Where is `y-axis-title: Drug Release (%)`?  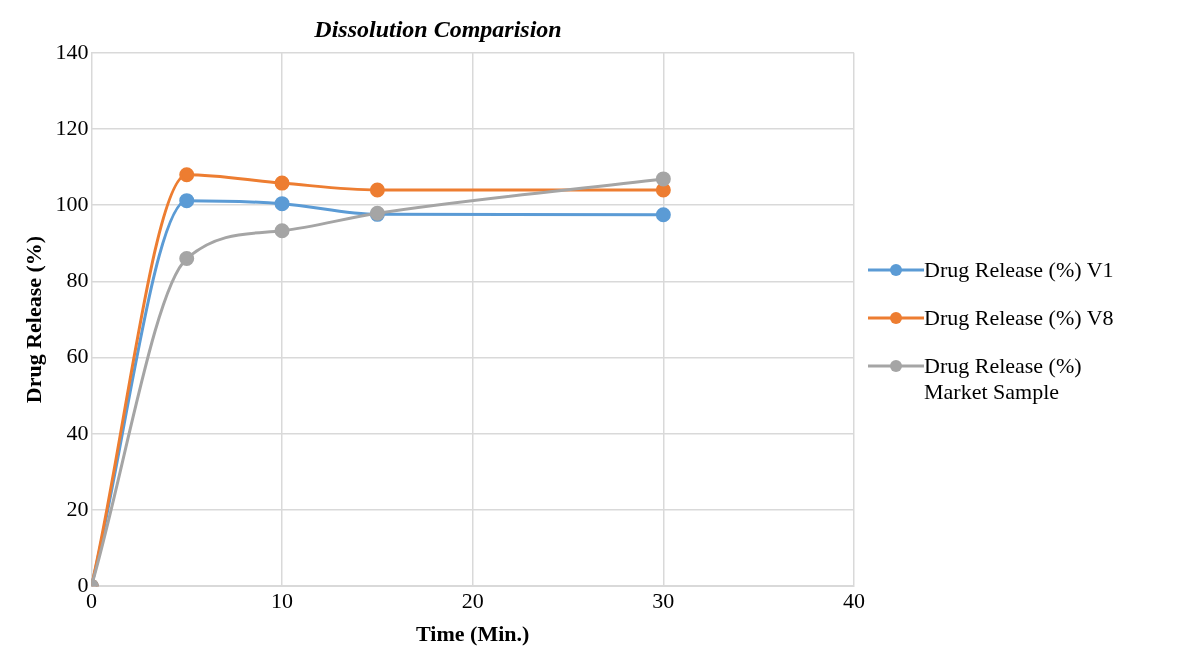
y-axis-title: Drug Release (%) is located at coordinates (33, 319).